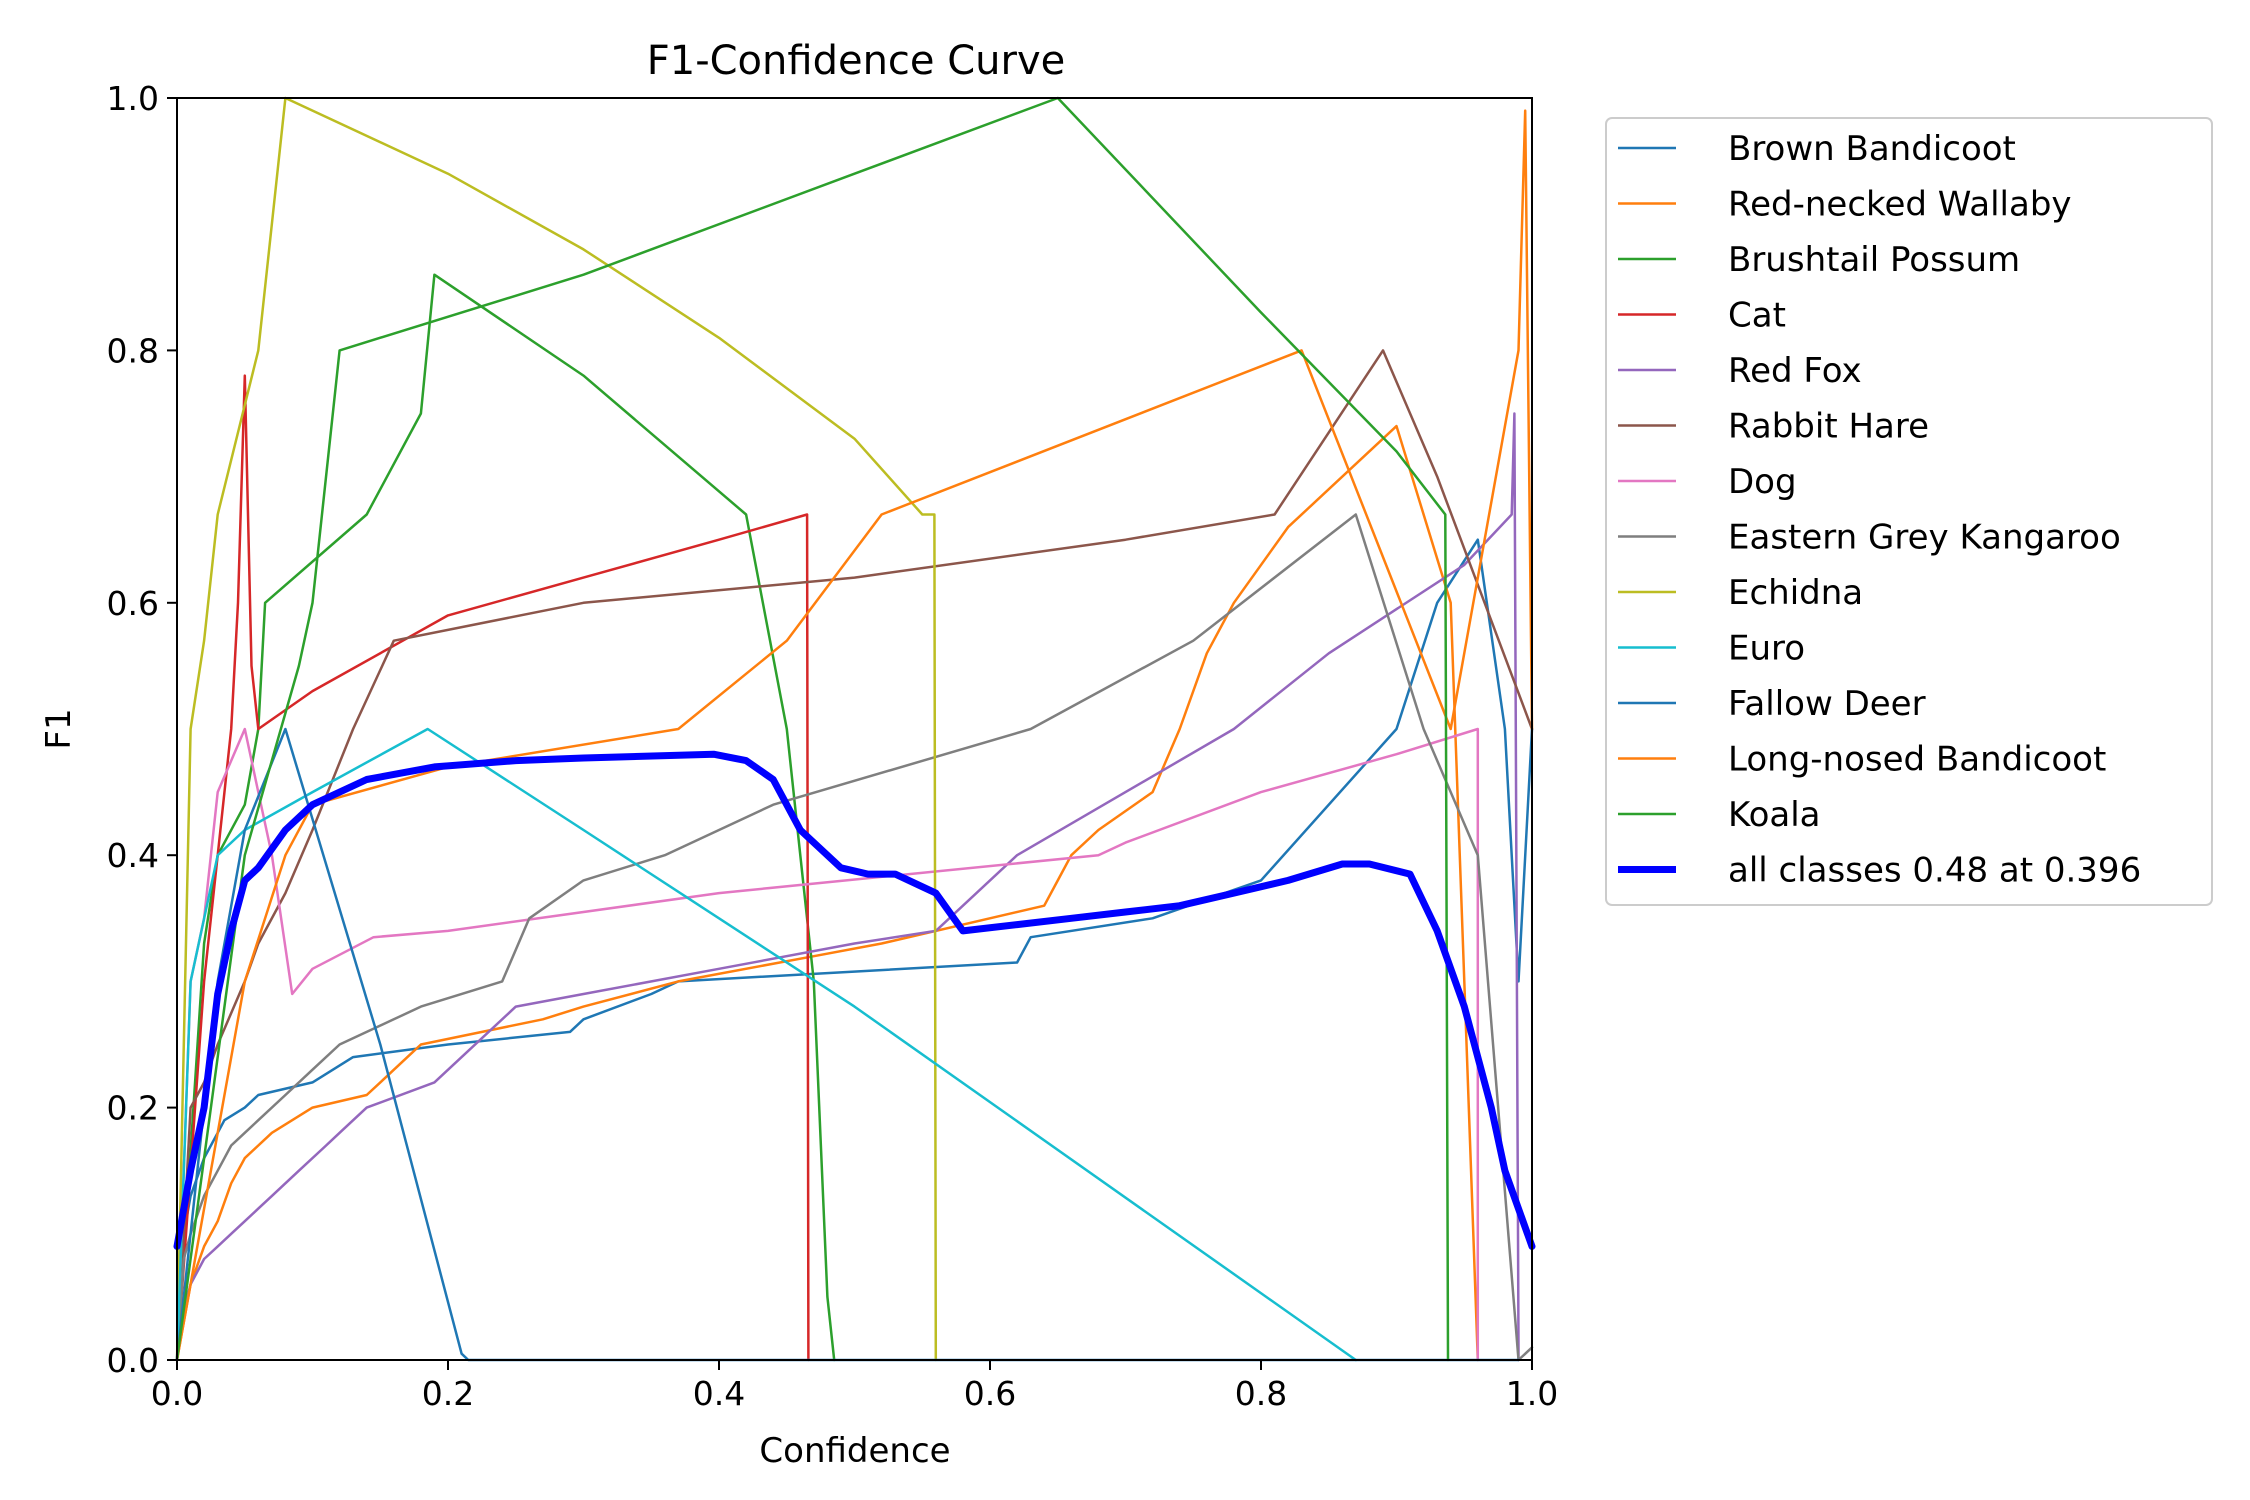  I want to click on legend-label: all classes 0.48 at 0.396, so click(1934, 871).